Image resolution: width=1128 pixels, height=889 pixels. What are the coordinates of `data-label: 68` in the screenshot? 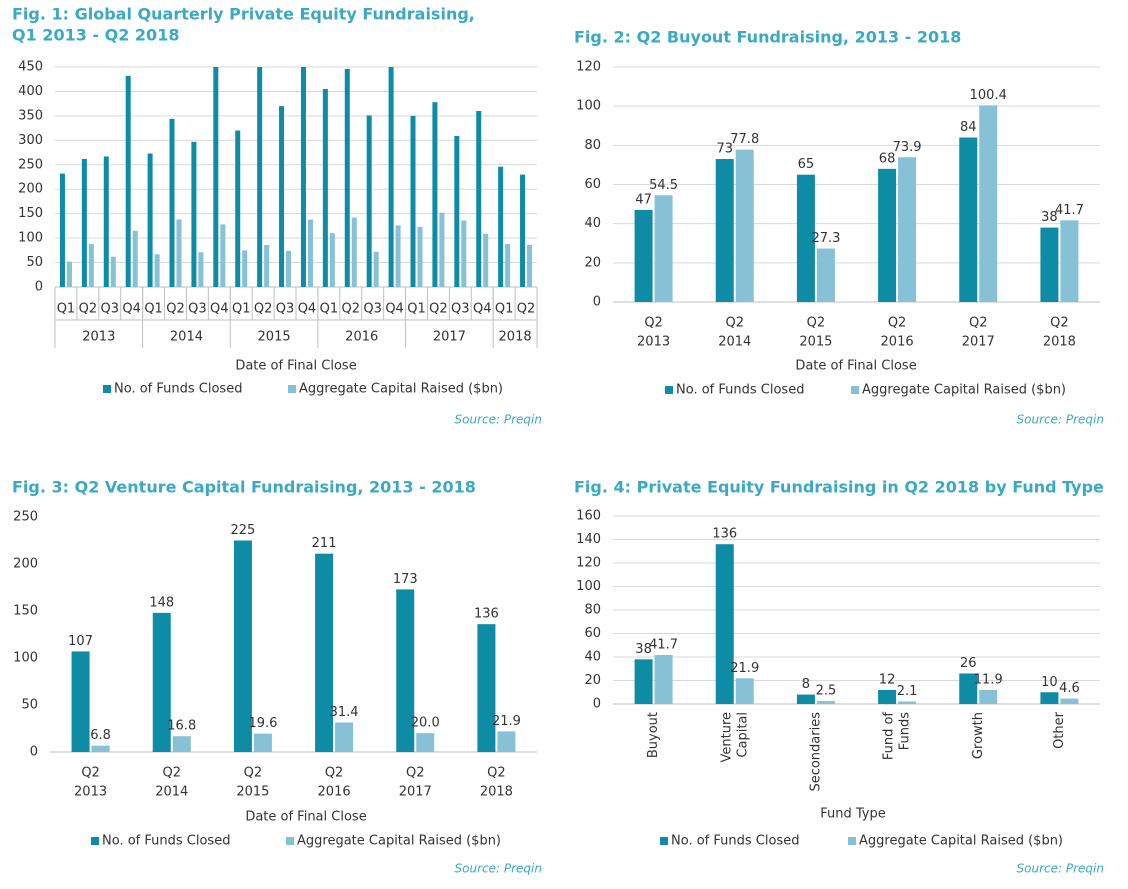 It's located at (887, 158).